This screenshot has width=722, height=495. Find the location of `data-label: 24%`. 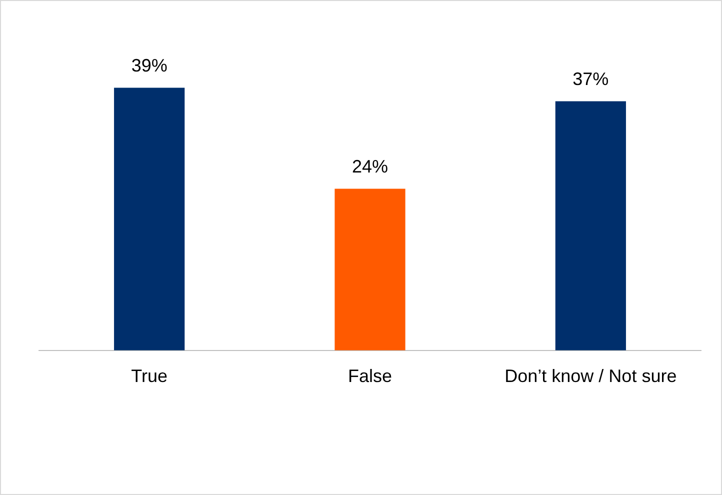

data-label: 24% is located at coordinates (370, 166).